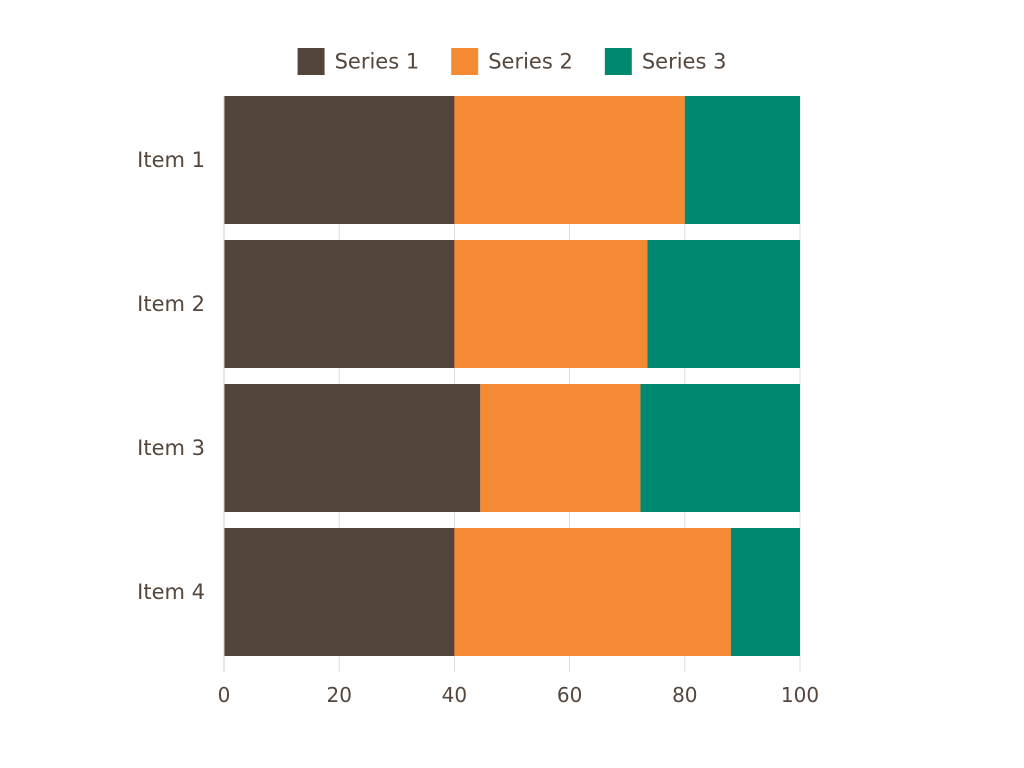  Describe the element at coordinates (569, 695) in the screenshot. I see `x-tick-label: 60` at that location.